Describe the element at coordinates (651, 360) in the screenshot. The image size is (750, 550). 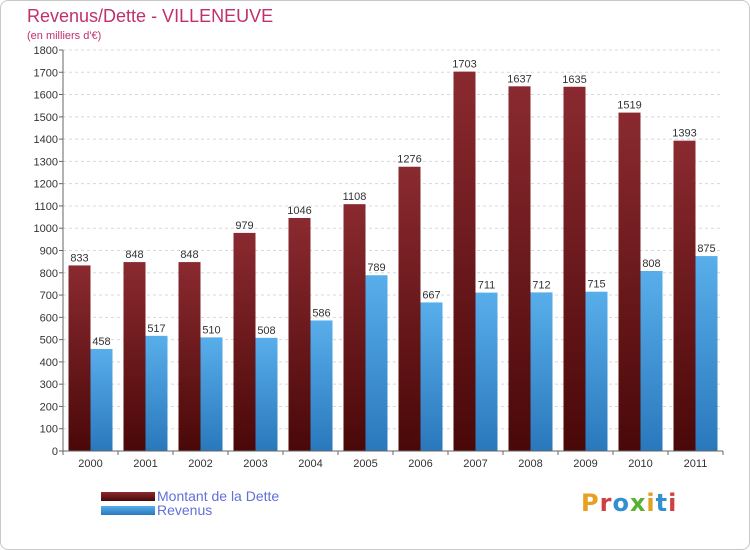
I see `bar-revenue-2010` at that location.